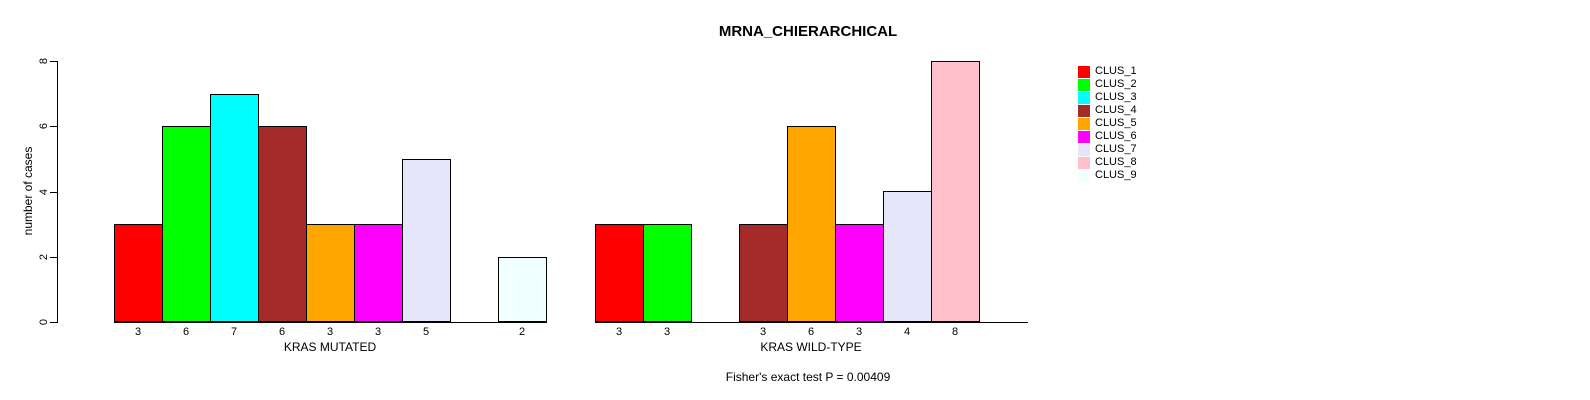 The height and width of the screenshot is (400, 1590). What do you see at coordinates (44, 256) in the screenshot?
I see `y-tick-label: 2` at bounding box center [44, 256].